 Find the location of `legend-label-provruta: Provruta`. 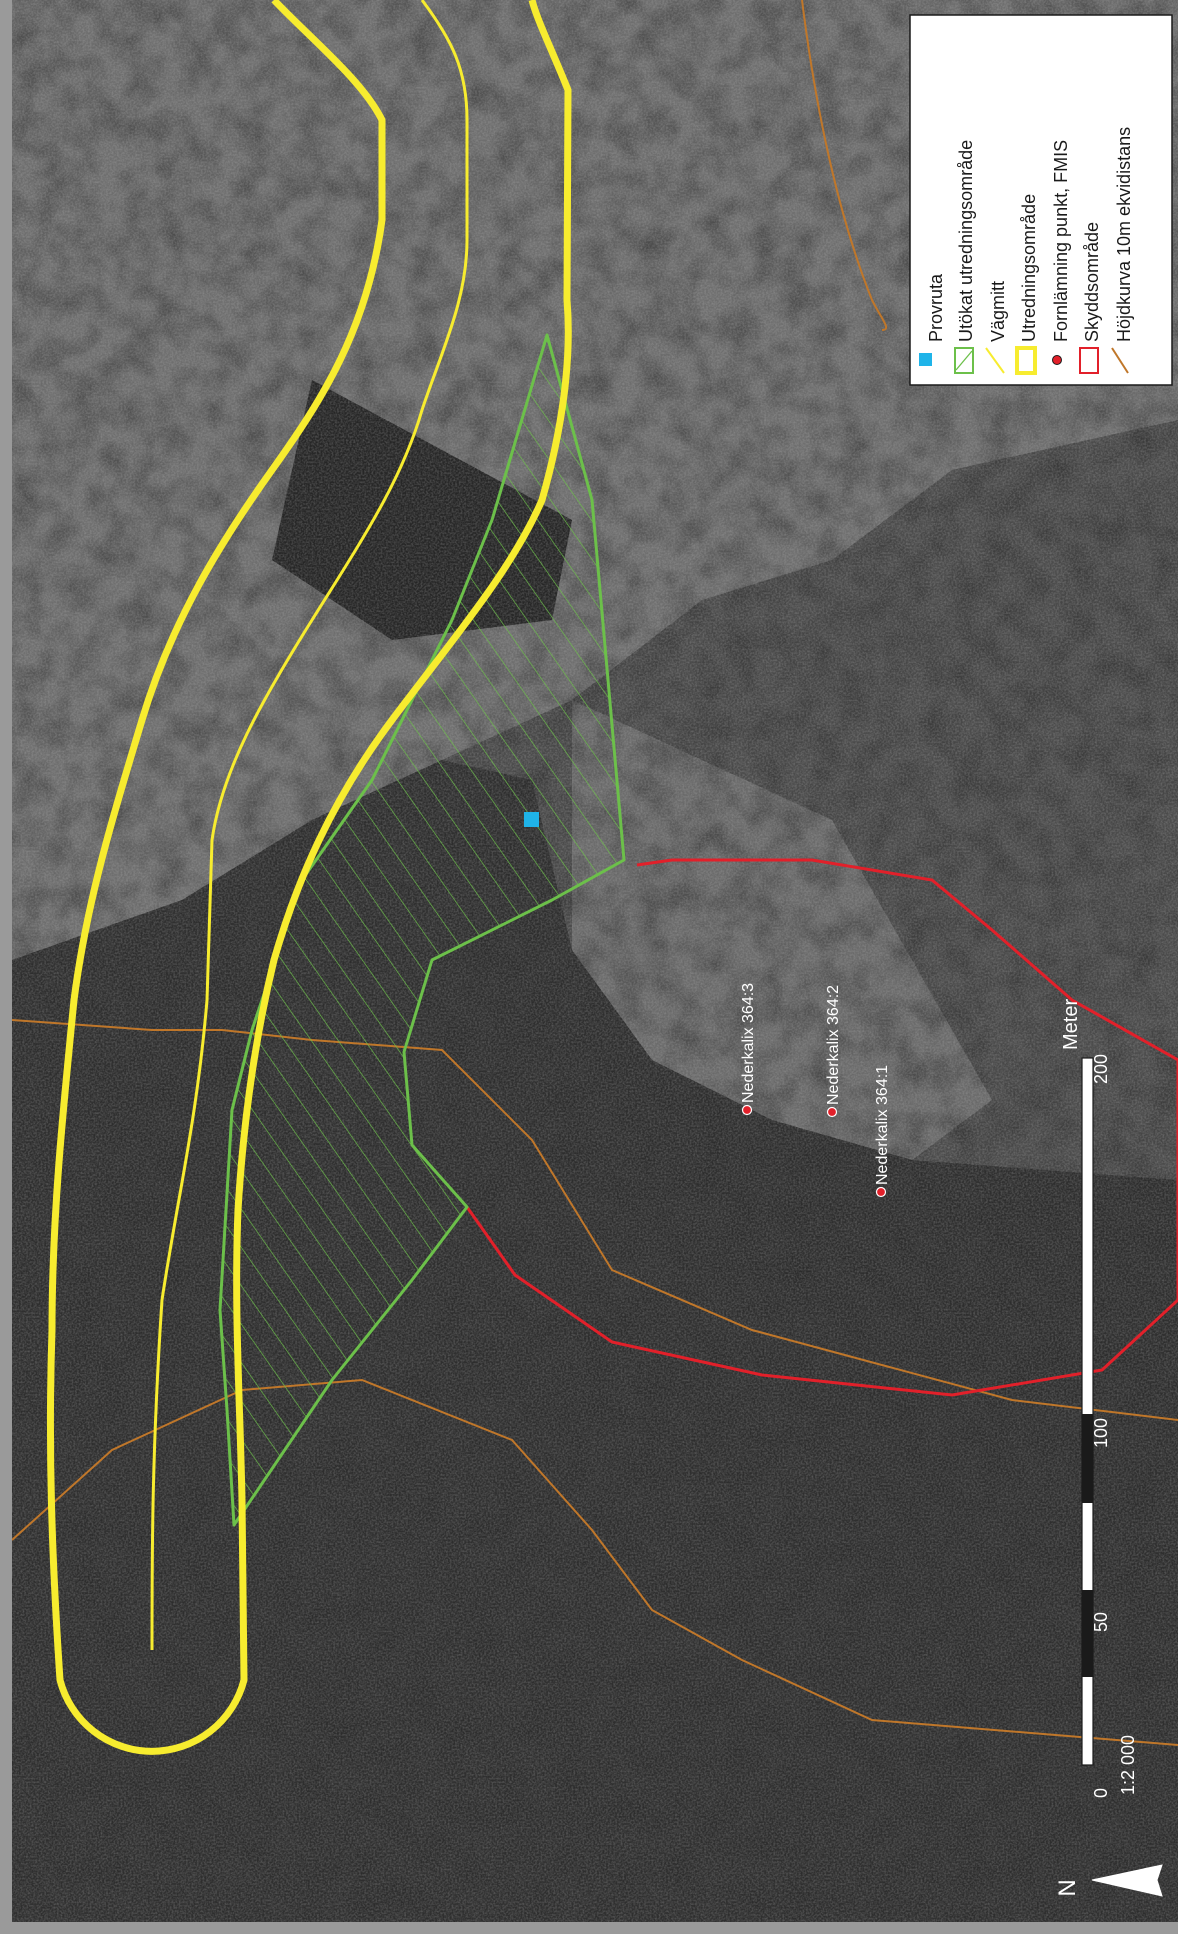

legend-label-provruta: Provruta is located at coordinates (936, 307).